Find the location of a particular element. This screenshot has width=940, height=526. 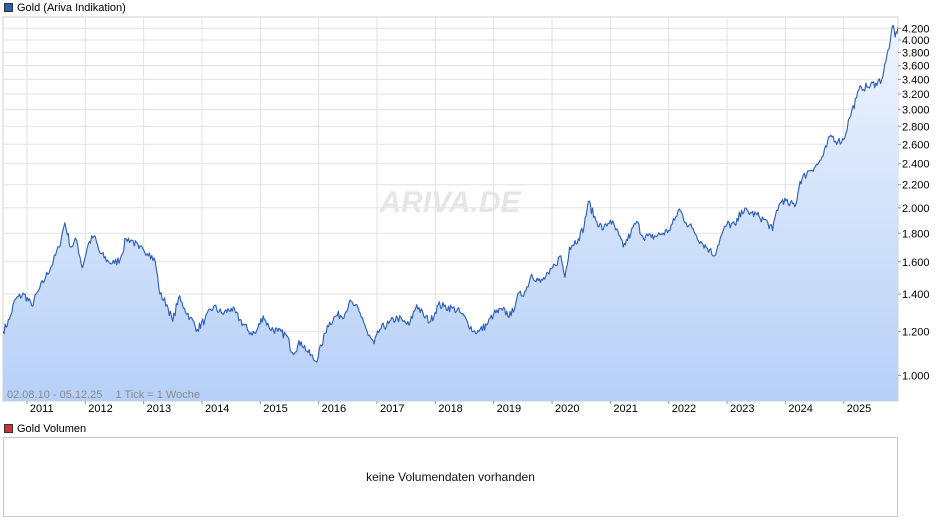

tick-info: 1 Tick = 1 Woche is located at coordinates (157, 395).